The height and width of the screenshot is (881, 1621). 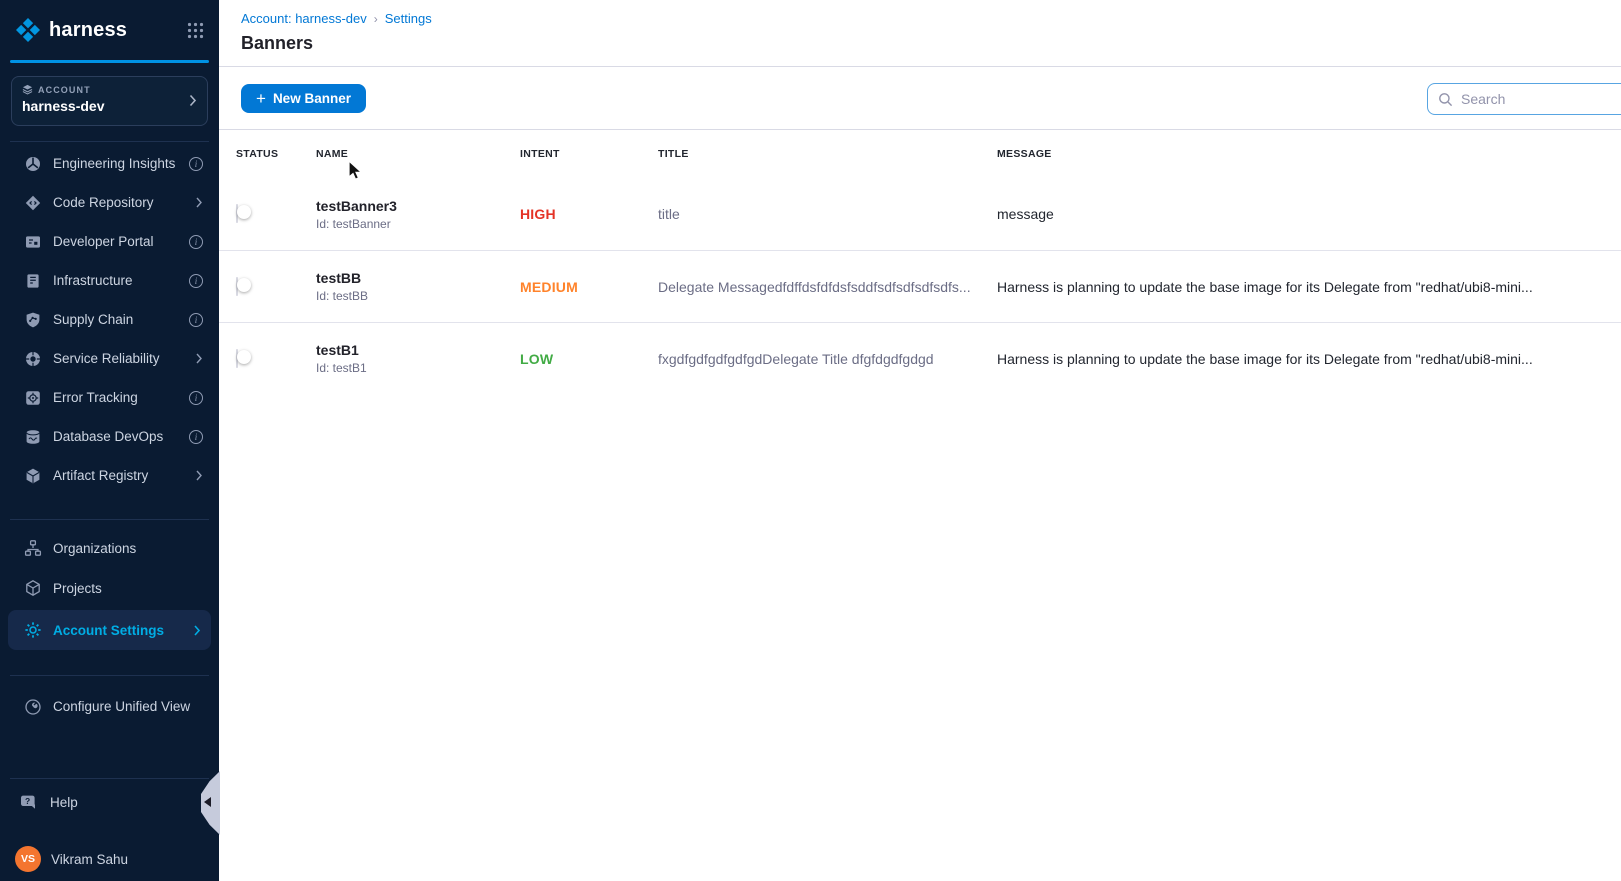 I want to click on sidebar-collapse-handle, so click(x=210, y=803).